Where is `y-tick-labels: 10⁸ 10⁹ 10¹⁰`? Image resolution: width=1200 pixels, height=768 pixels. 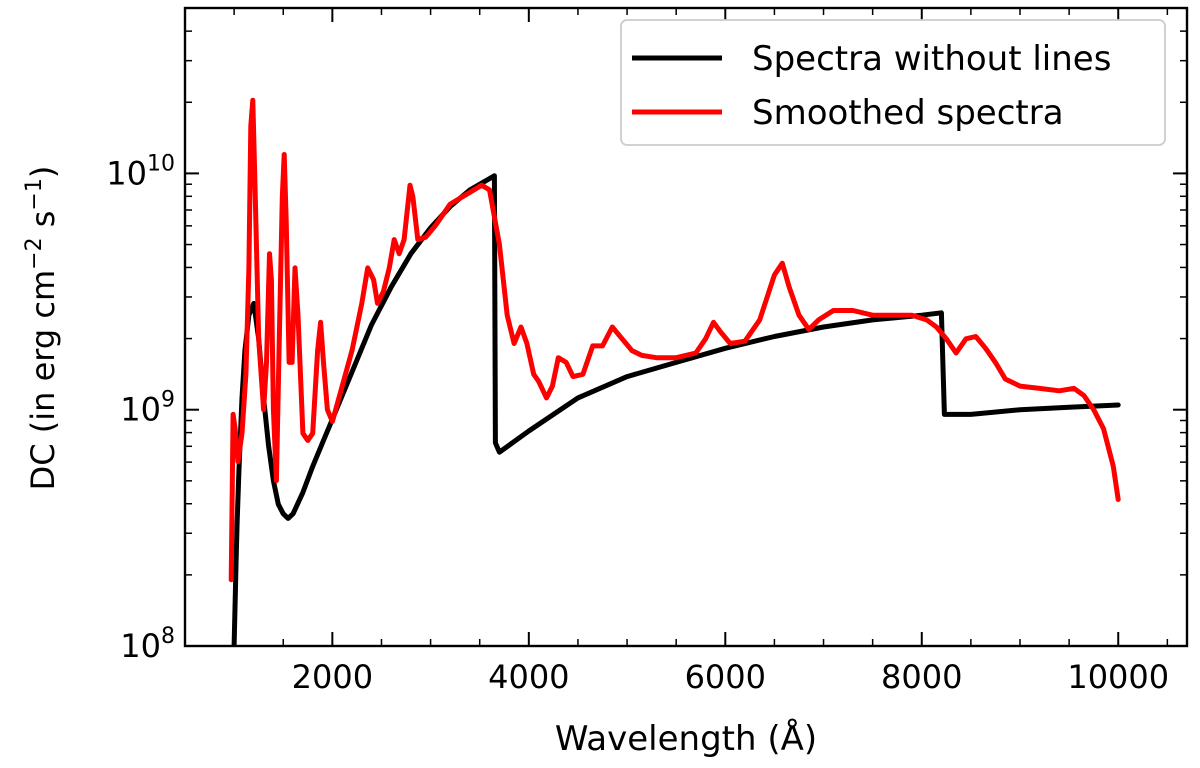 y-tick-labels: 10⁸ 10⁹ 10¹⁰ is located at coordinates (140, 408).